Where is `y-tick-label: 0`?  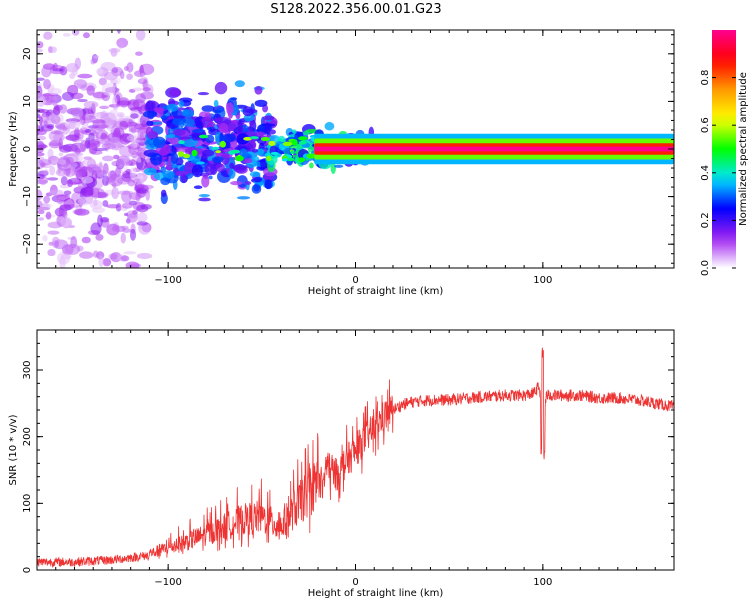
y-tick-label: 0 is located at coordinates (27, 149).